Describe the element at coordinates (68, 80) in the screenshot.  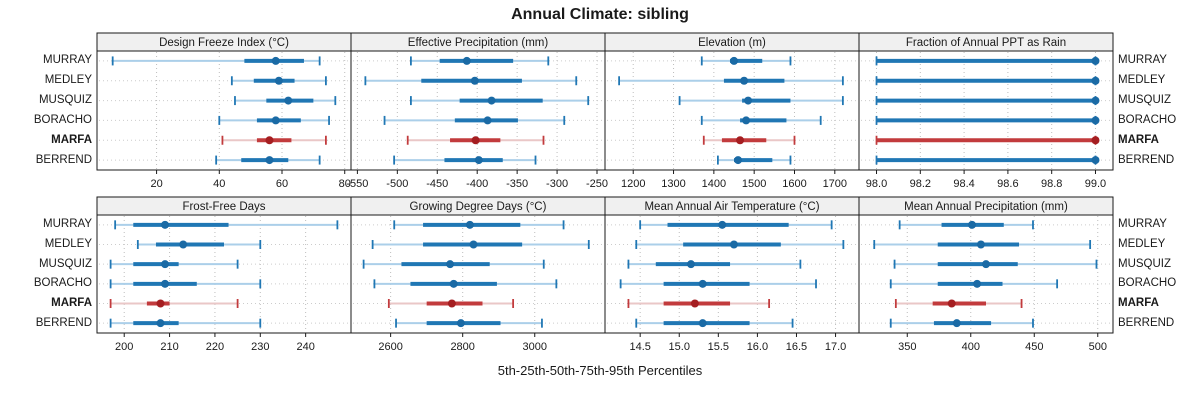
I see `station-label-left-medley: MEDLEY` at that location.